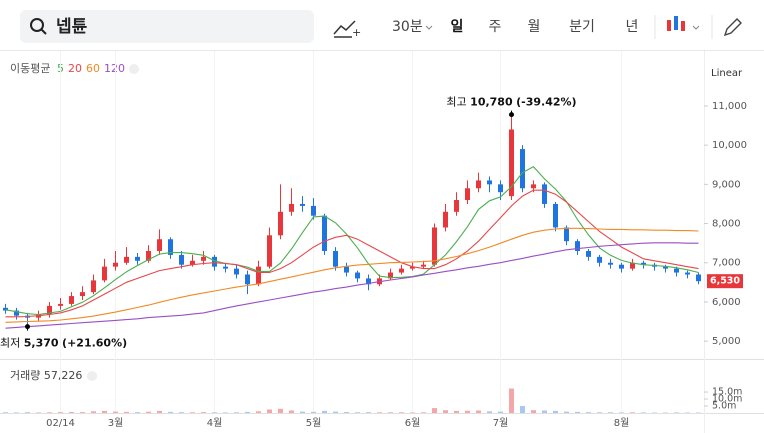 The height and width of the screenshot is (433, 764). What do you see at coordinates (407, 27) in the screenshot?
I see `interval-select: 30분` at bounding box center [407, 27].